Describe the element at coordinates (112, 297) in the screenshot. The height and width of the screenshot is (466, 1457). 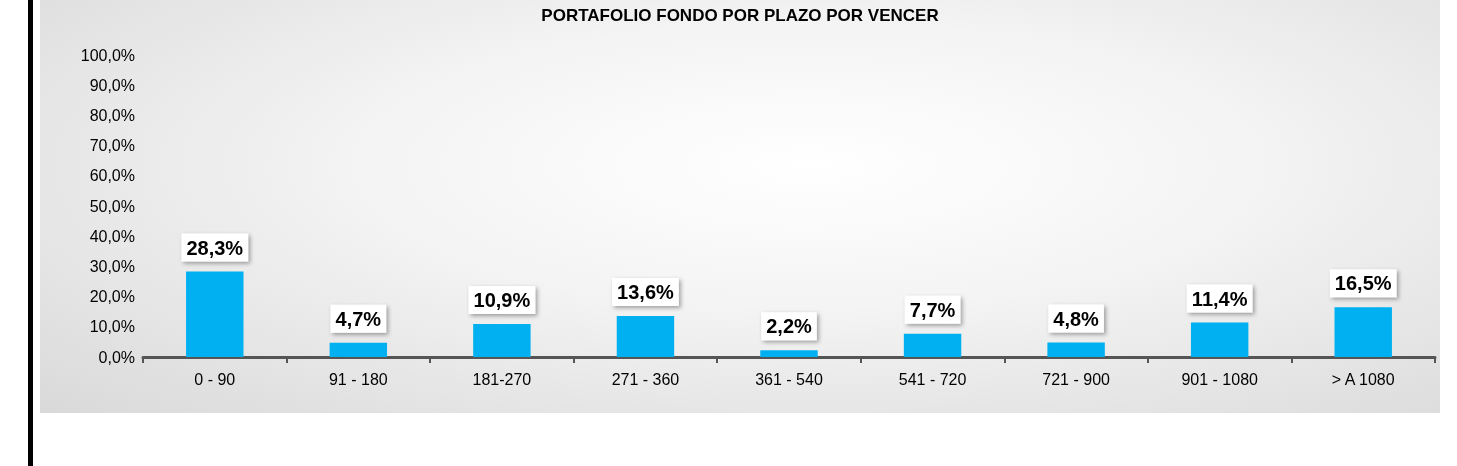
I see `y-tick-label: 20,0%` at that location.